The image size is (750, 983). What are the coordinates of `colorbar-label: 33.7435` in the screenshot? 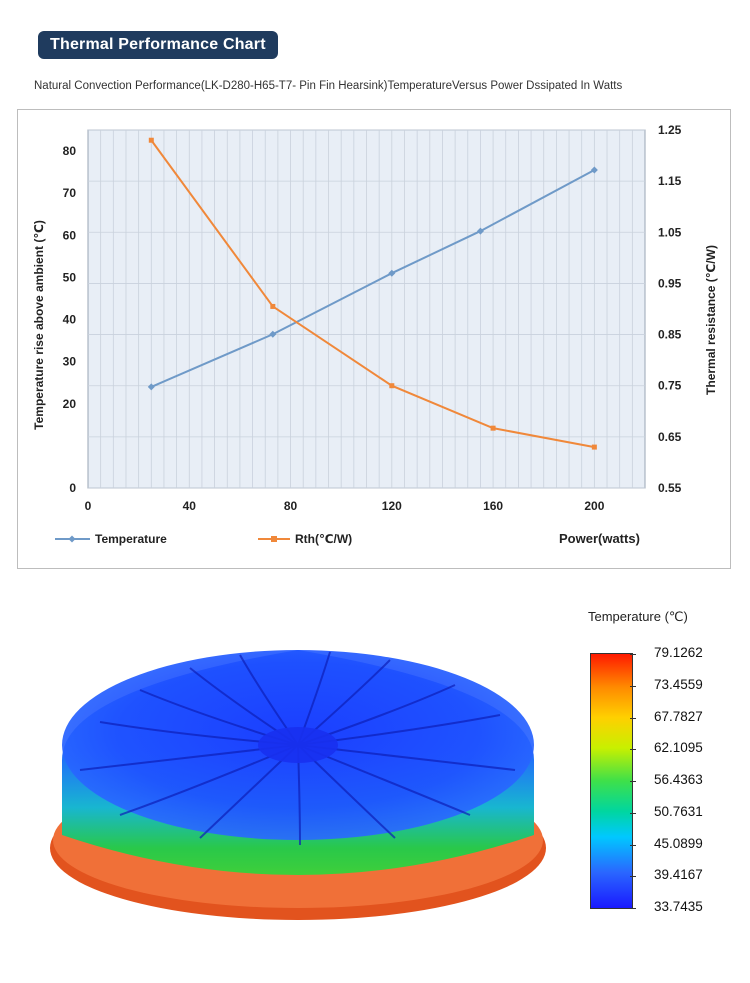 It's located at (678, 906).